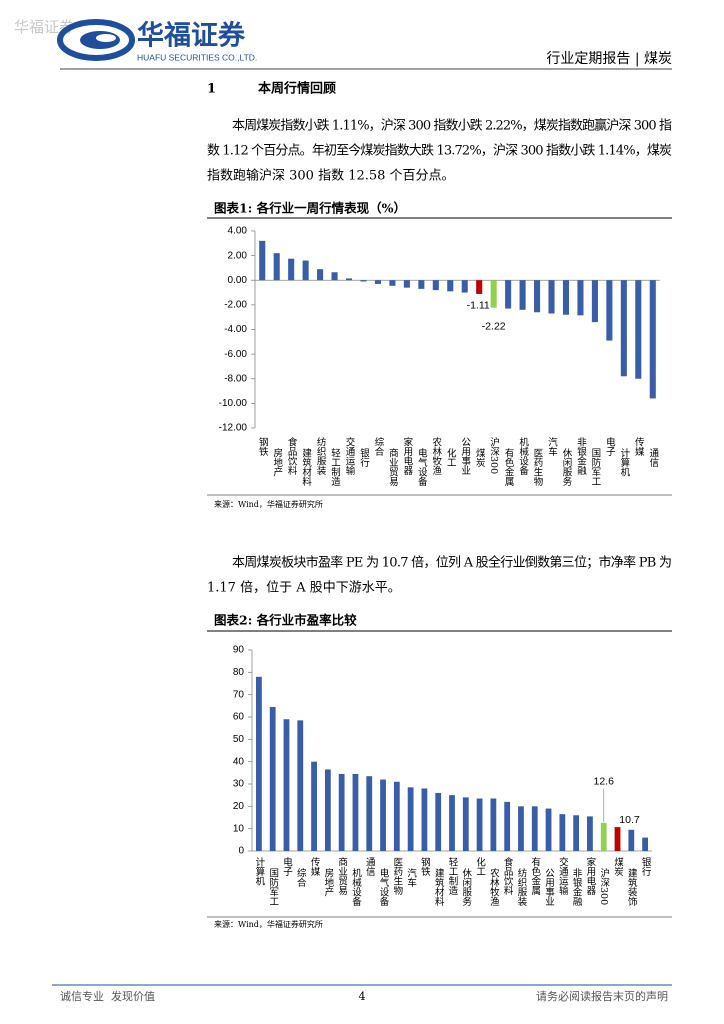  Describe the element at coordinates (191, 36) in the screenshot. I see `company-name: 华福证券` at that location.